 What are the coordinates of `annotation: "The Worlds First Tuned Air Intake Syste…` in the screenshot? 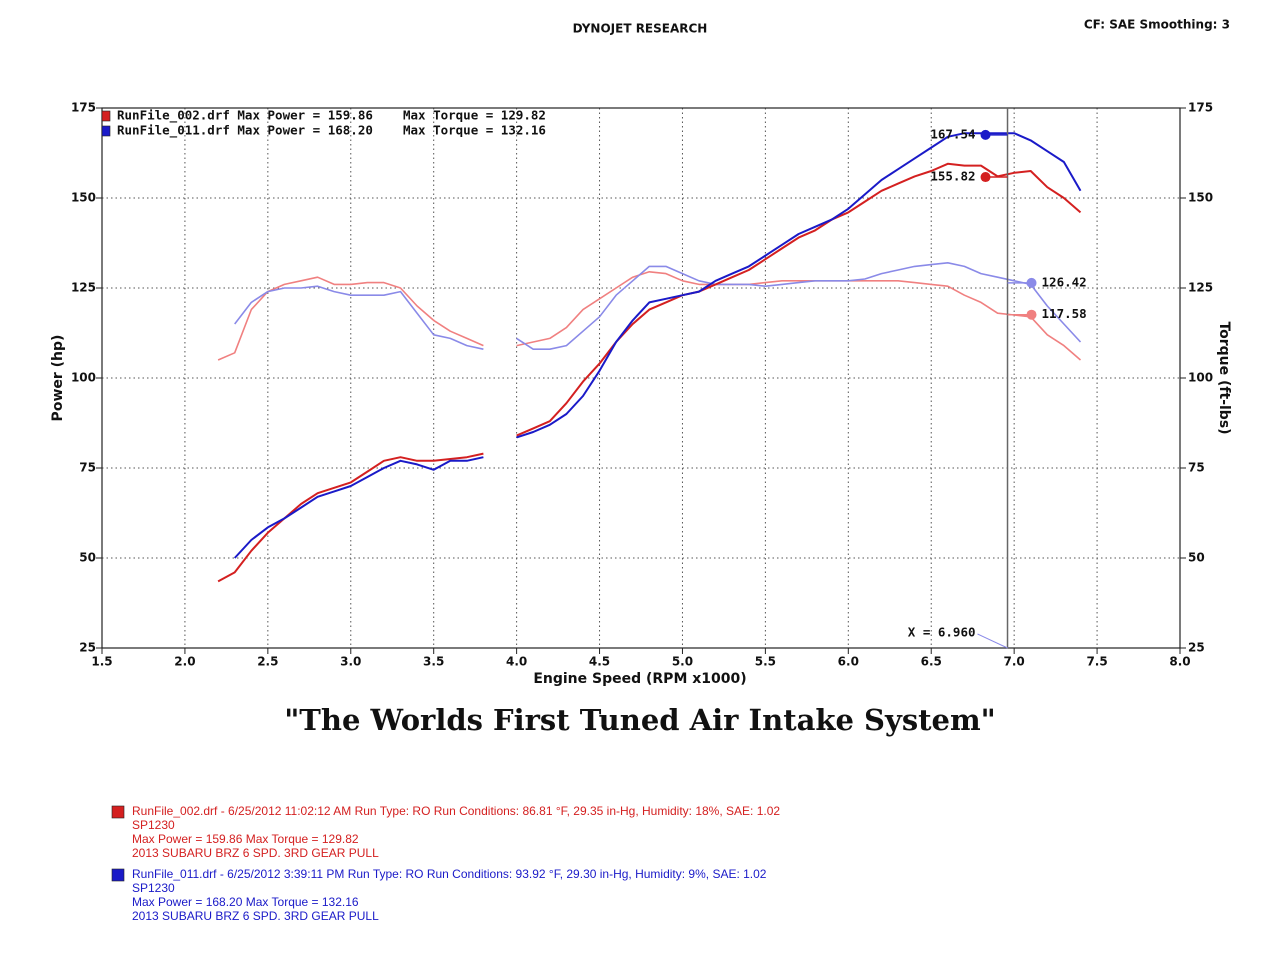 It's located at (640, 720).